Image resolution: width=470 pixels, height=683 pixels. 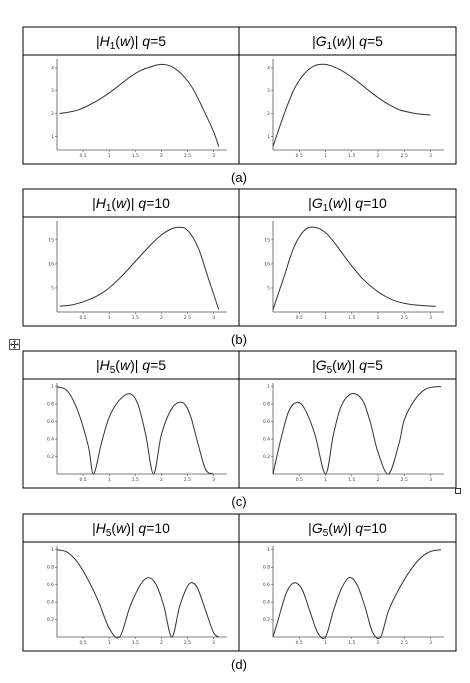 I want to click on table-resize-handle, so click(x=458, y=491).